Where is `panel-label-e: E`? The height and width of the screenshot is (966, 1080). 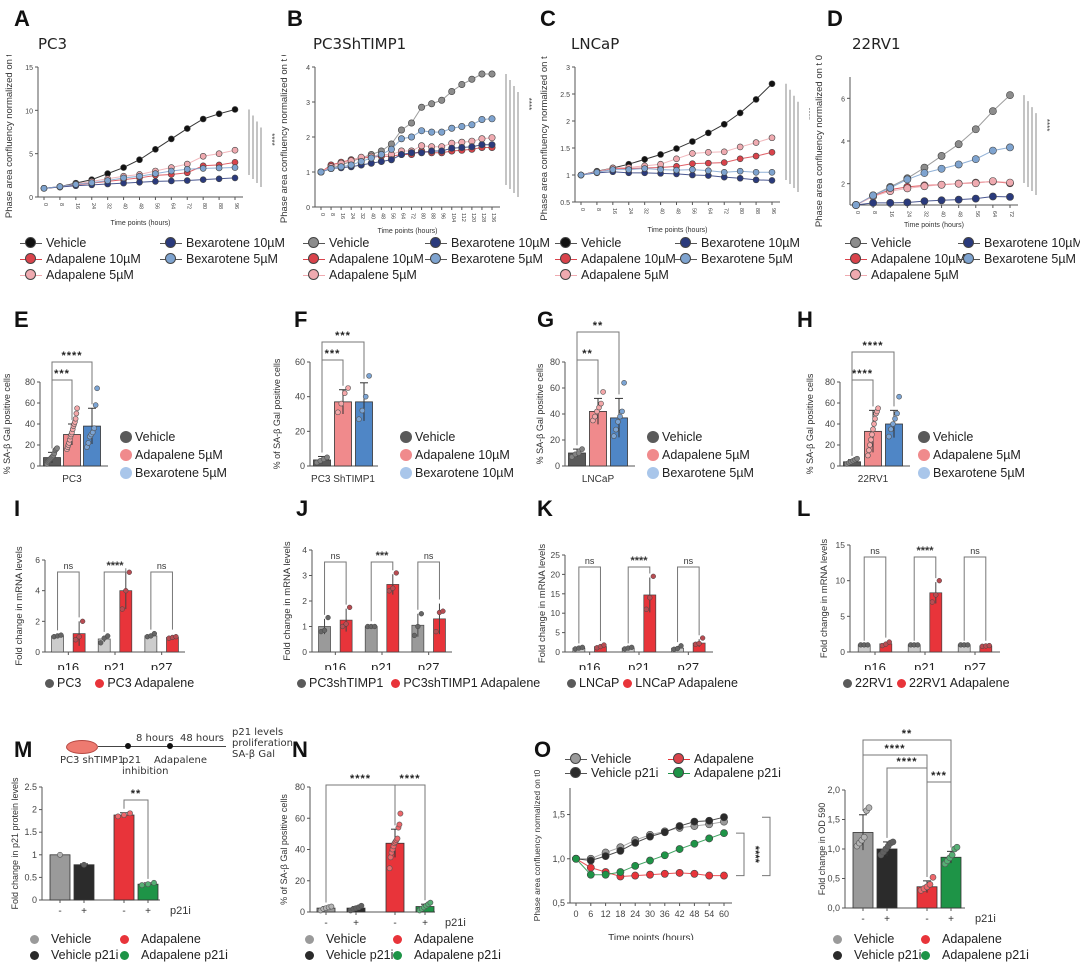 panel-label-e: E is located at coordinates (21, 319).